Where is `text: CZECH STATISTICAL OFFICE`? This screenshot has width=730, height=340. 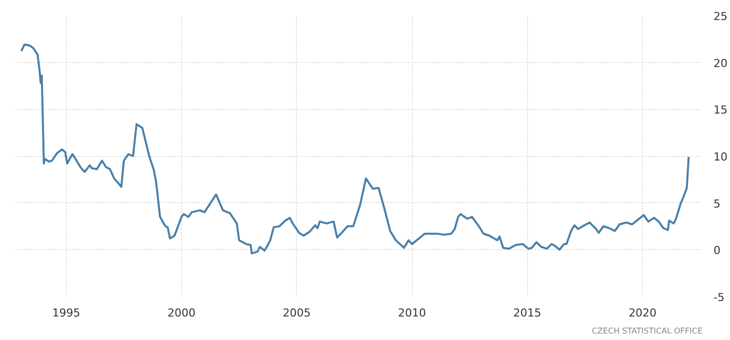 text: CZECH STATISTICAL OFFICE is located at coordinates (647, 331).